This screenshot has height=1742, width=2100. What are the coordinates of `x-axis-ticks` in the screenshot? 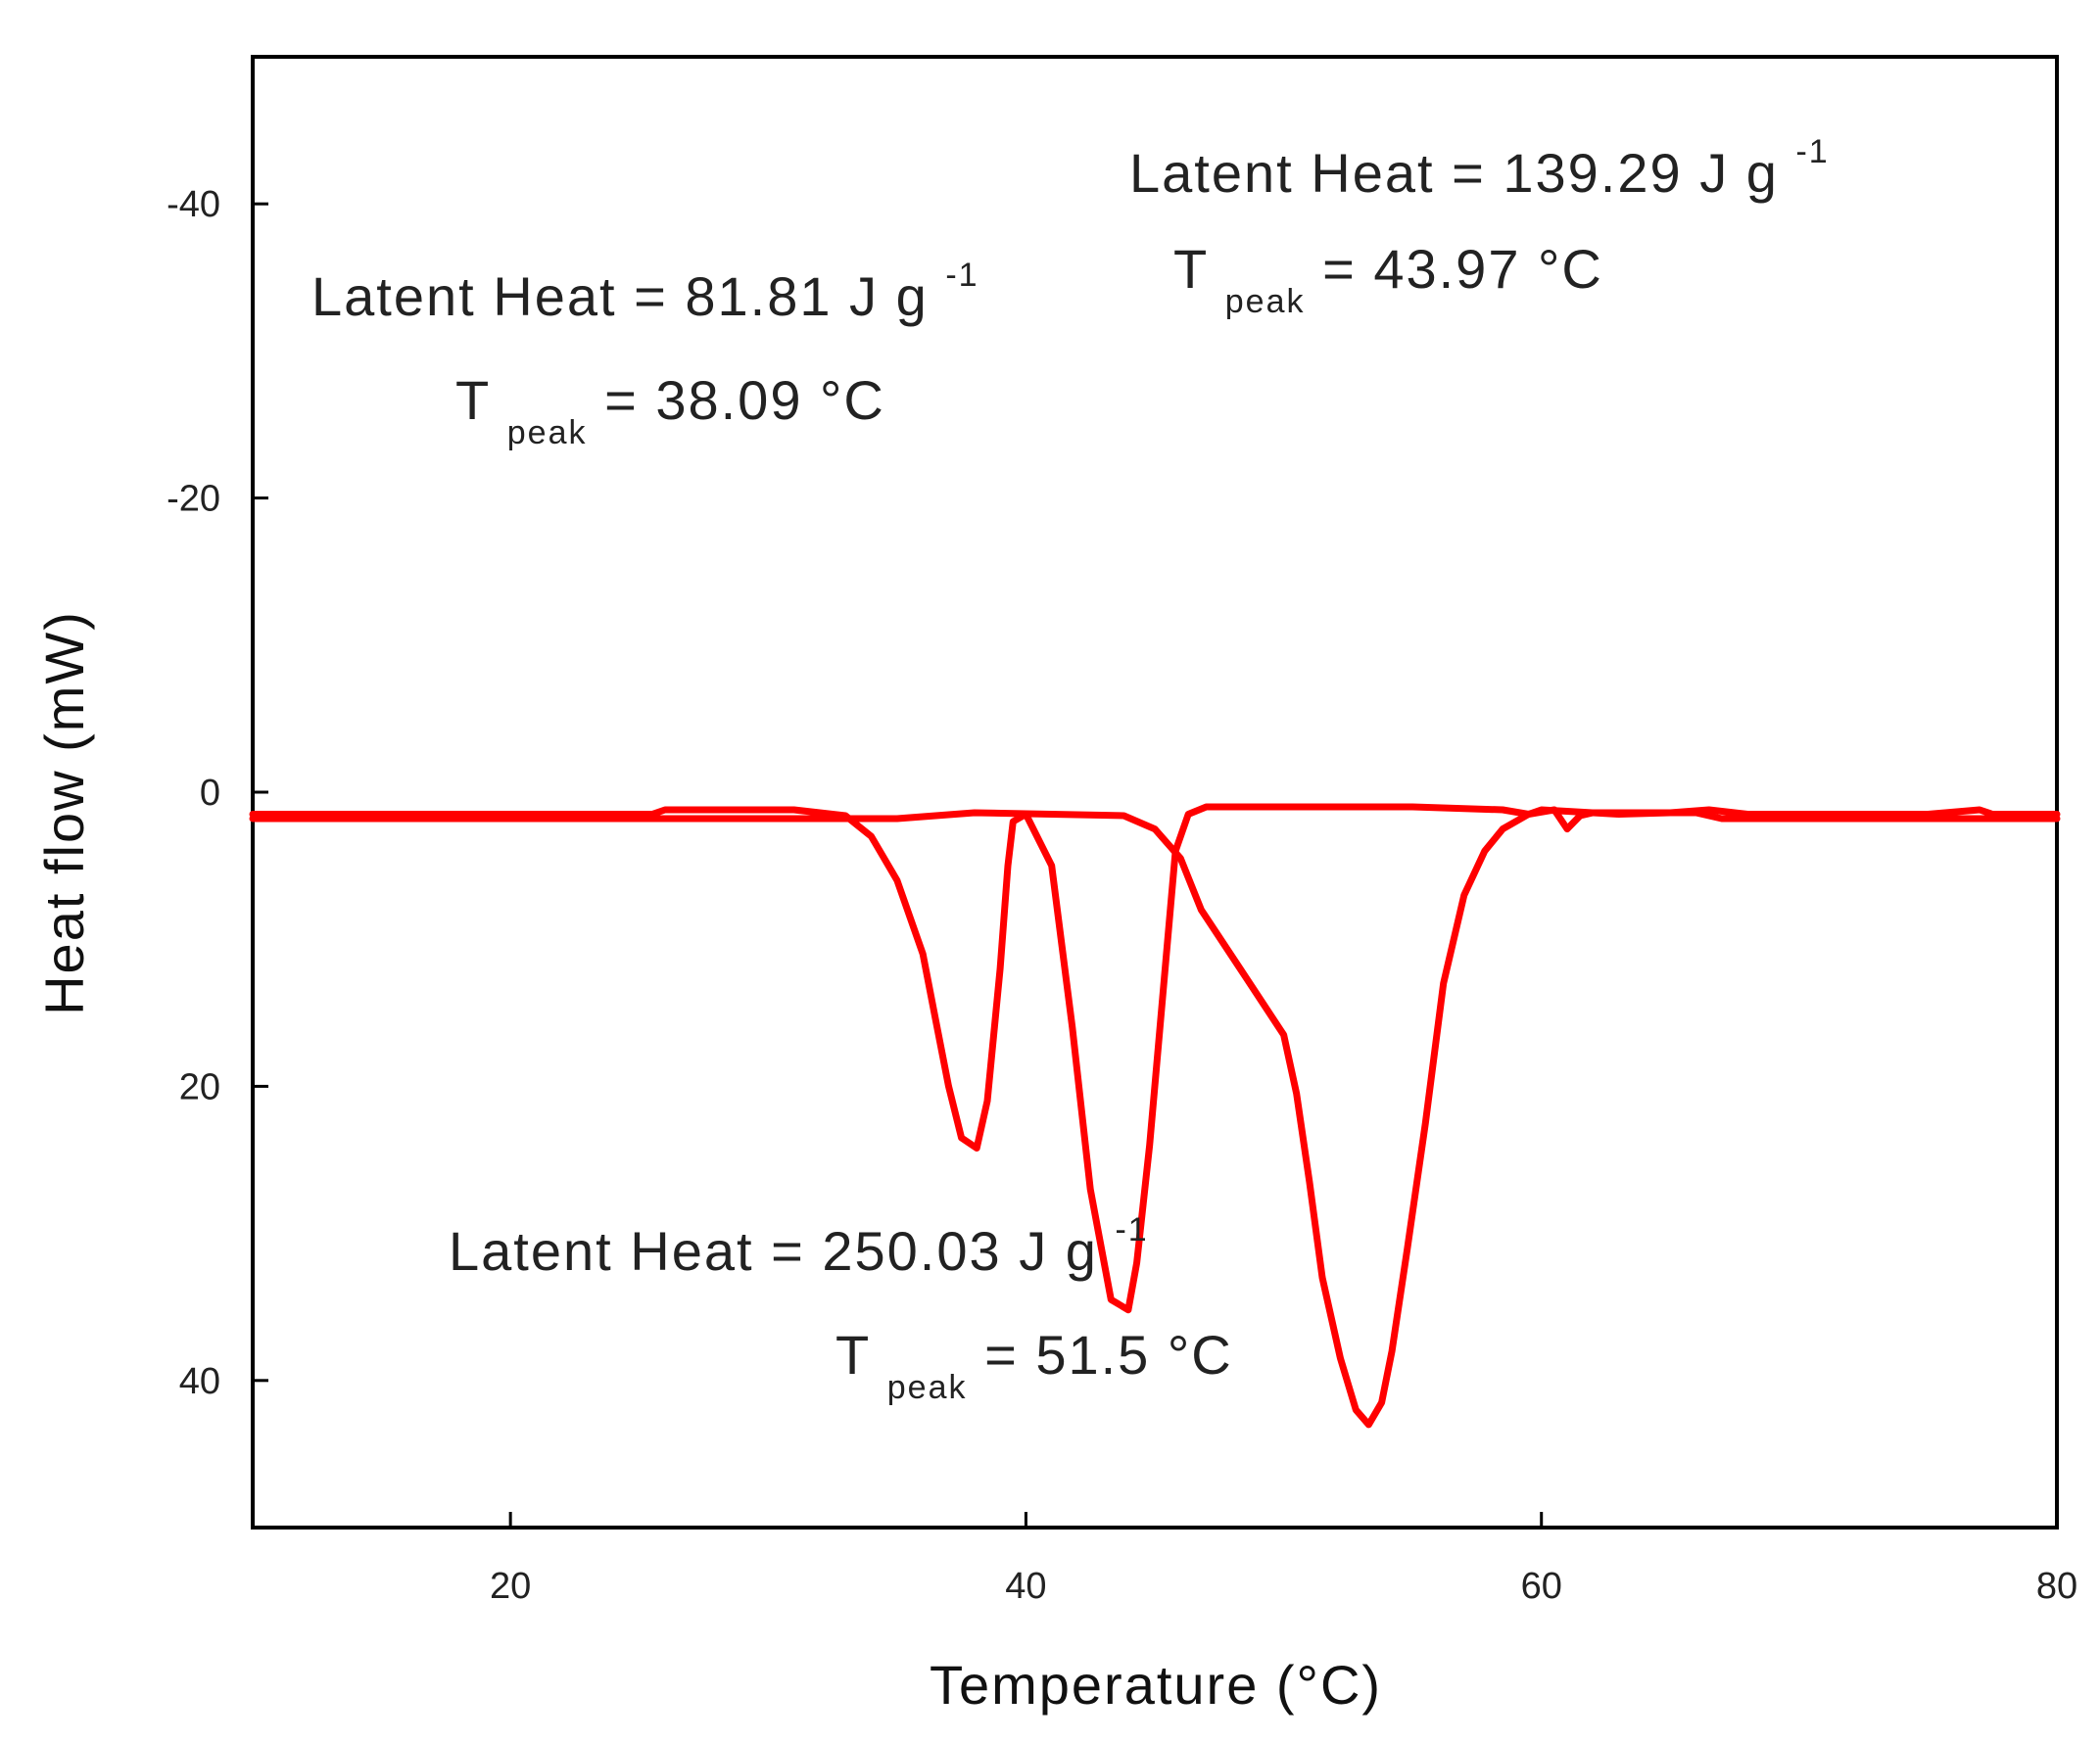 It's located at (1283, 1520).